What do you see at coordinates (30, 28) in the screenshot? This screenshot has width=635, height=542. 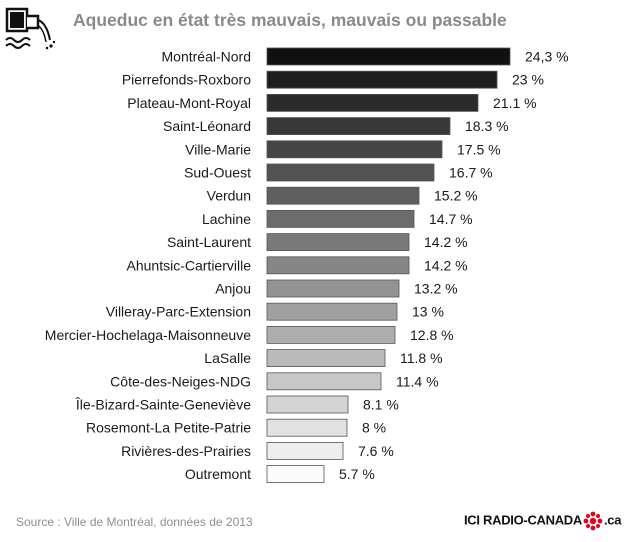 I see `water-pipe-icon` at bounding box center [30, 28].